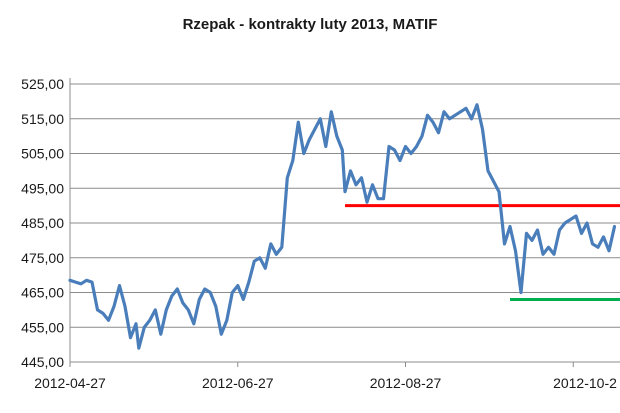 This screenshot has width=620, height=413. I want to click on y-tick-label: 465,00, so click(42, 293).